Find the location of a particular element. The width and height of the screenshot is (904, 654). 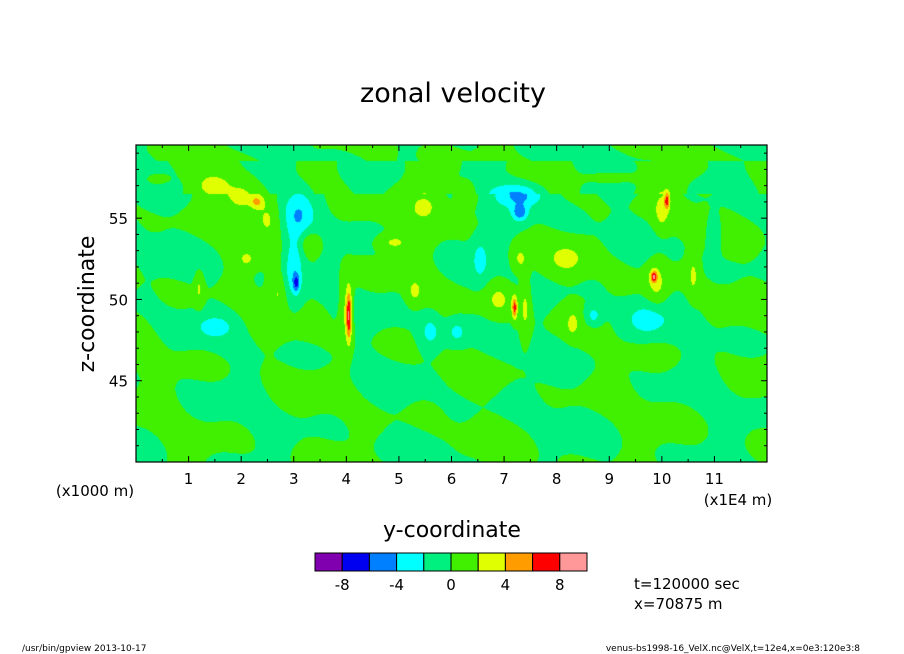

x-tick-label: 1 is located at coordinates (189, 479).